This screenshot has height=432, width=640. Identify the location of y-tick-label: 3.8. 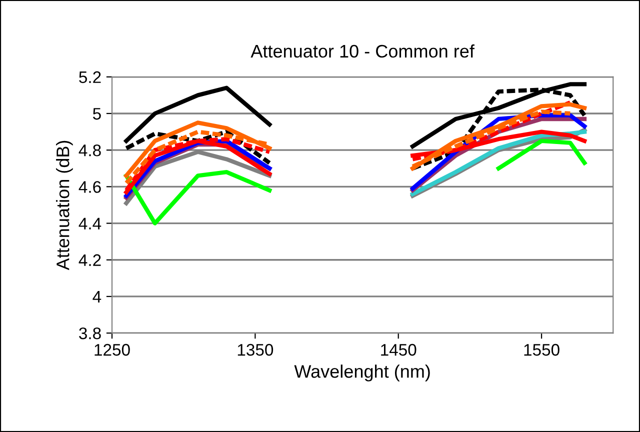
(90, 333).